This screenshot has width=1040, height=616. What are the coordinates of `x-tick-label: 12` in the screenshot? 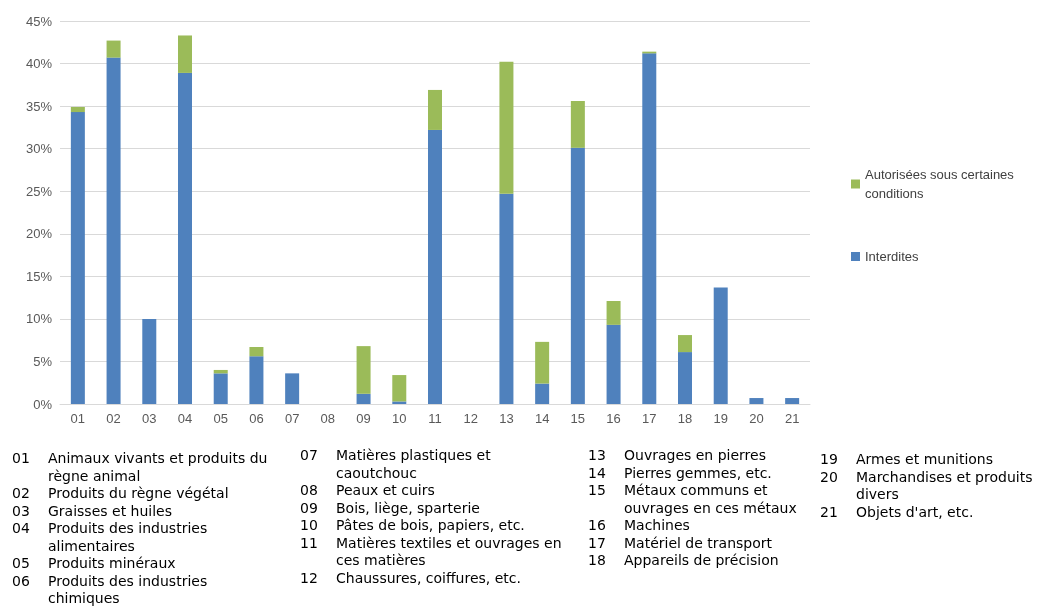 It's located at (470, 418).